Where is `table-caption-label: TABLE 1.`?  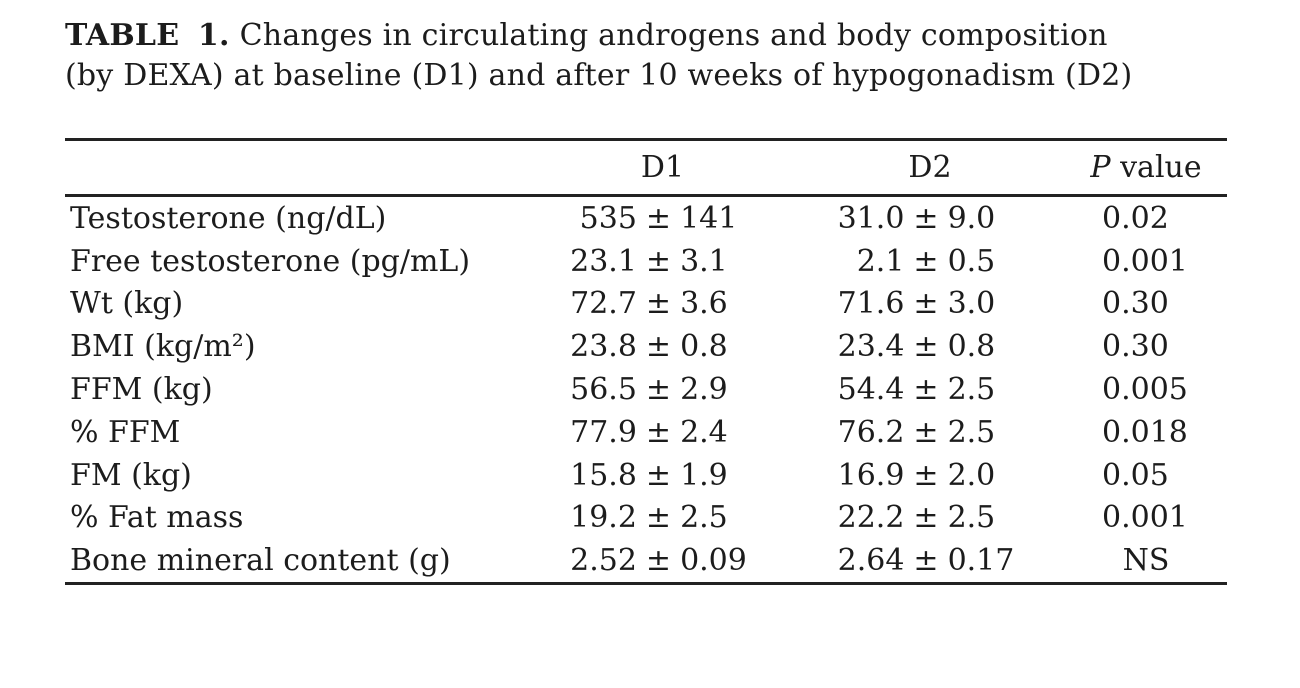 table-caption-label: TABLE 1. is located at coordinates (147, 35).